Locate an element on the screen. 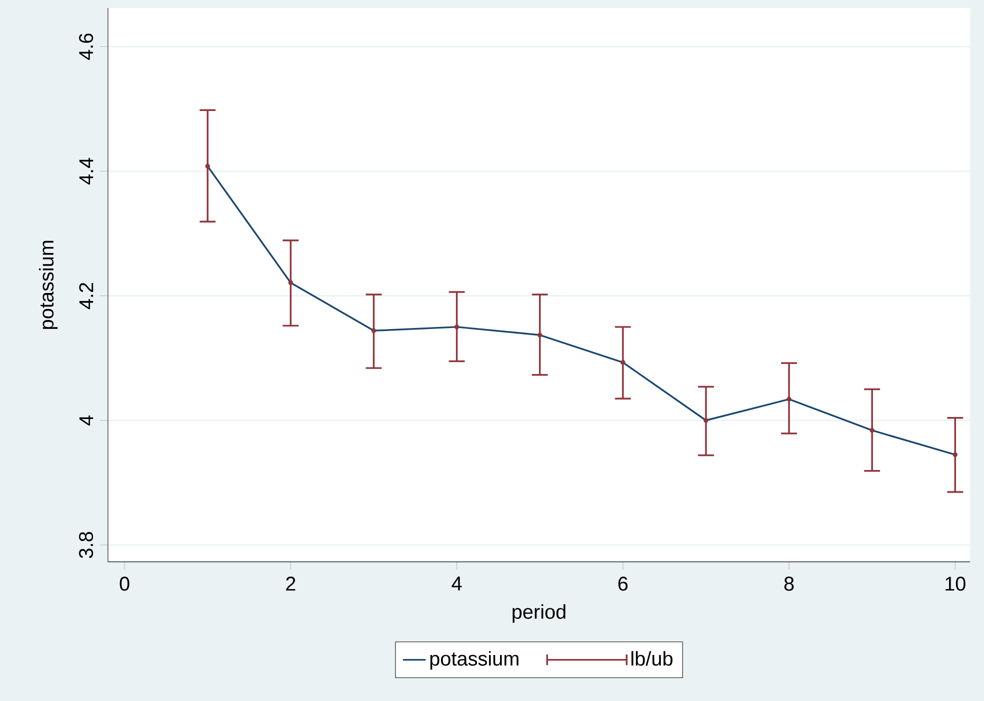 The image size is (984, 701). y-tick-label: 3.8 is located at coordinates (86, 545).